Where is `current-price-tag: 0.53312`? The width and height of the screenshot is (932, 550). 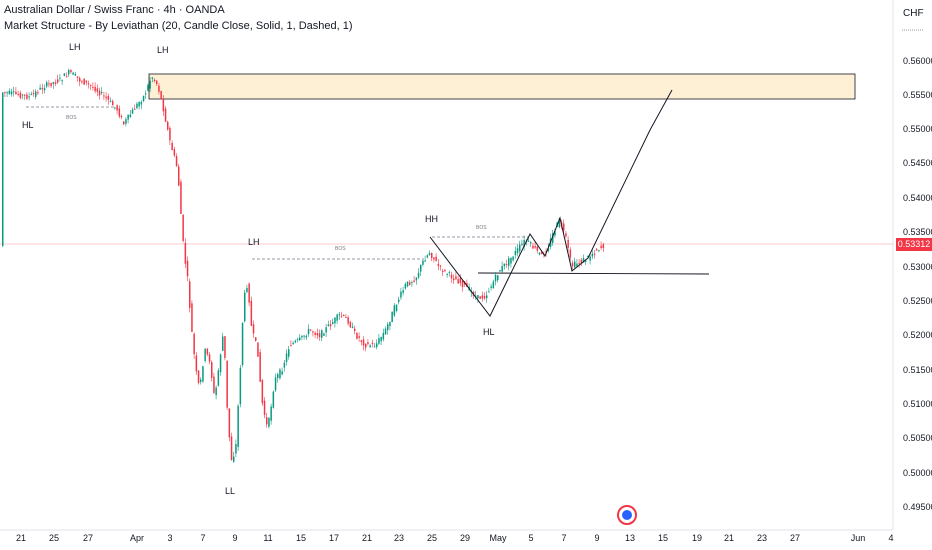 current-price-tag: 0.53312 is located at coordinates (914, 244).